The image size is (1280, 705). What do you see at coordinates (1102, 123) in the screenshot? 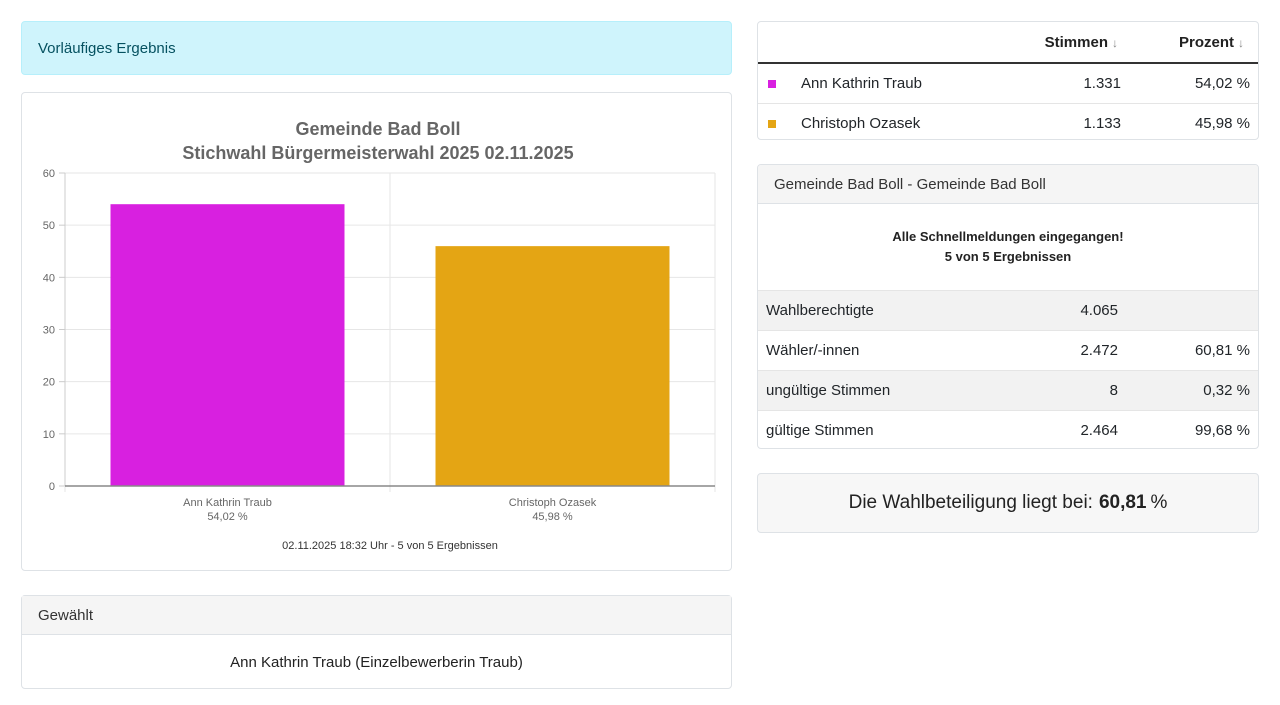
I see `candidate-votes: 1.133` at bounding box center [1102, 123].